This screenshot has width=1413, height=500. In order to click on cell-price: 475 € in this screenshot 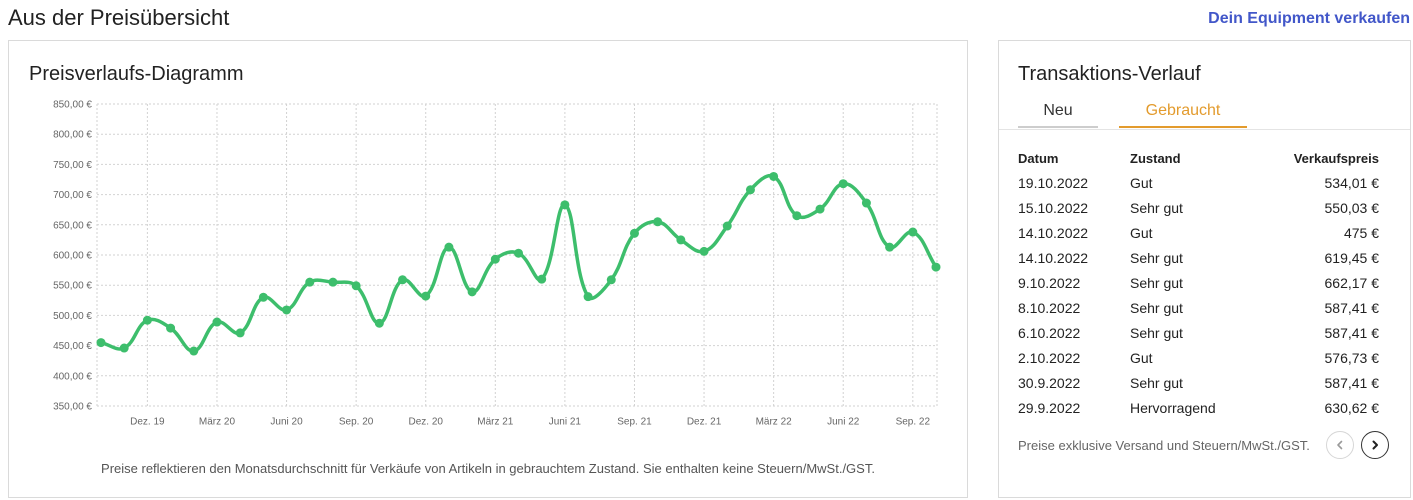, I will do `click(1361, 233)`.